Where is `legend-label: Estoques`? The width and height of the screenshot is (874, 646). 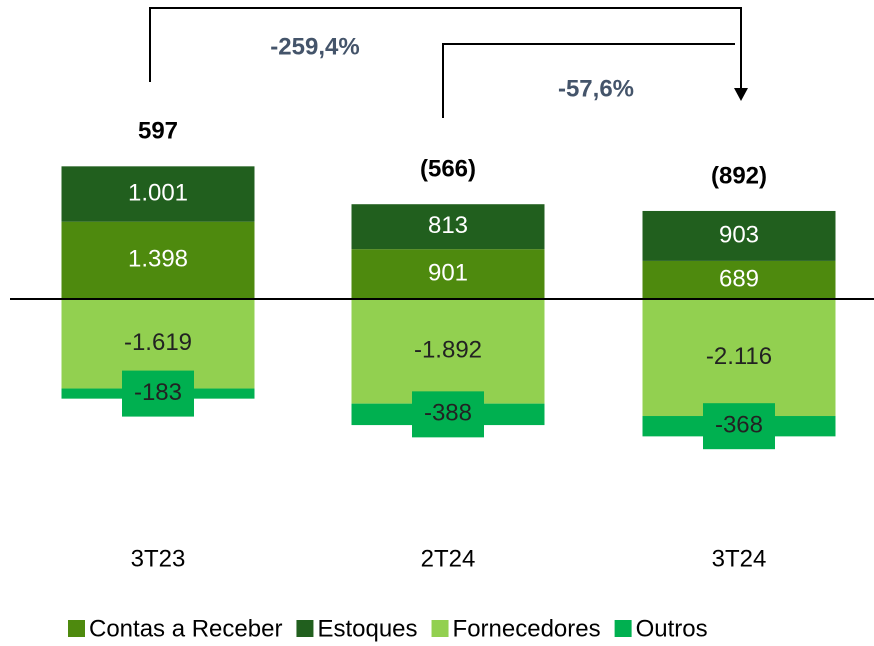
legend-label: Estoques is located at coordinates (367, 628).